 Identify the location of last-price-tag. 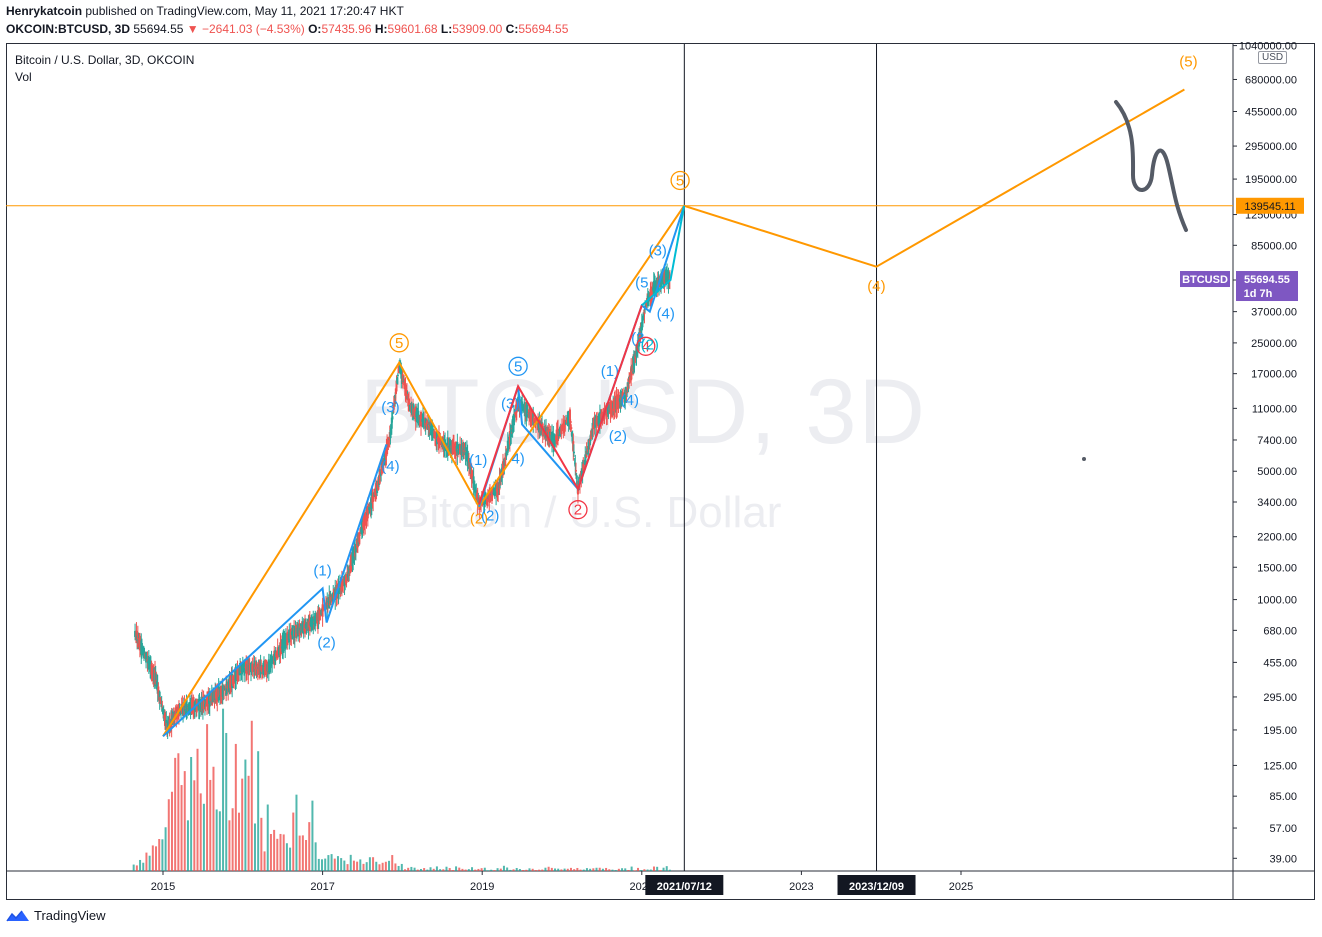
(1267, 286).